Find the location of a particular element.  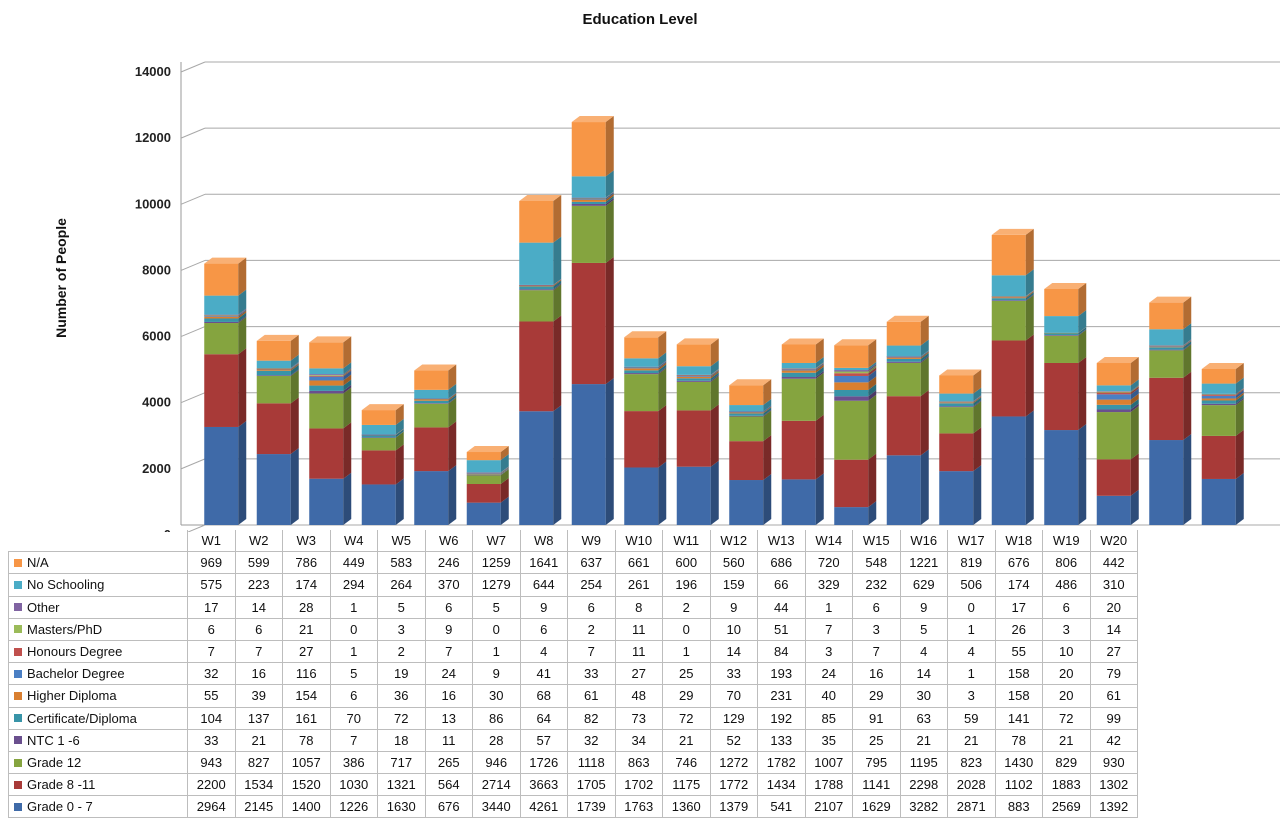

data-label: 73 is located at coordinates (638, 718).